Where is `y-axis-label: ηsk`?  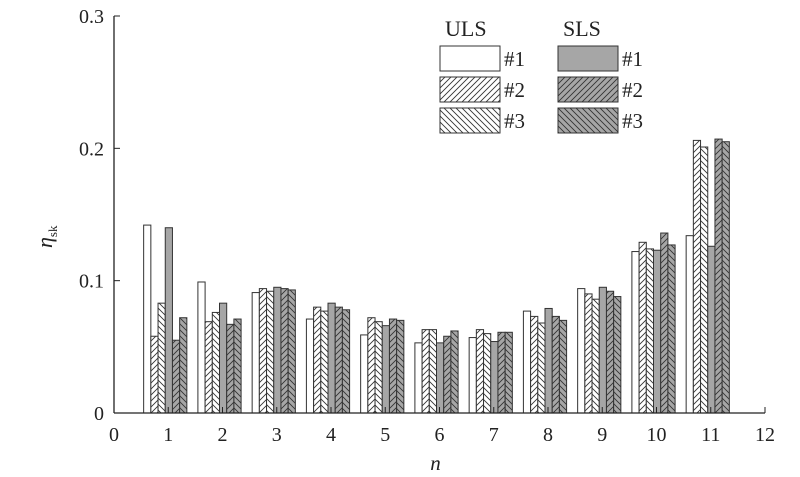 y-axis-label: ηsk is located at coordinates (46, 236).